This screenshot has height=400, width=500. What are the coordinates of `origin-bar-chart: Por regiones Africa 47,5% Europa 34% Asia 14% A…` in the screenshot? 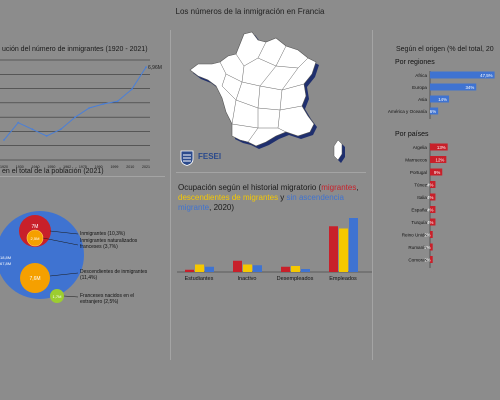 It's located at (441, 163).